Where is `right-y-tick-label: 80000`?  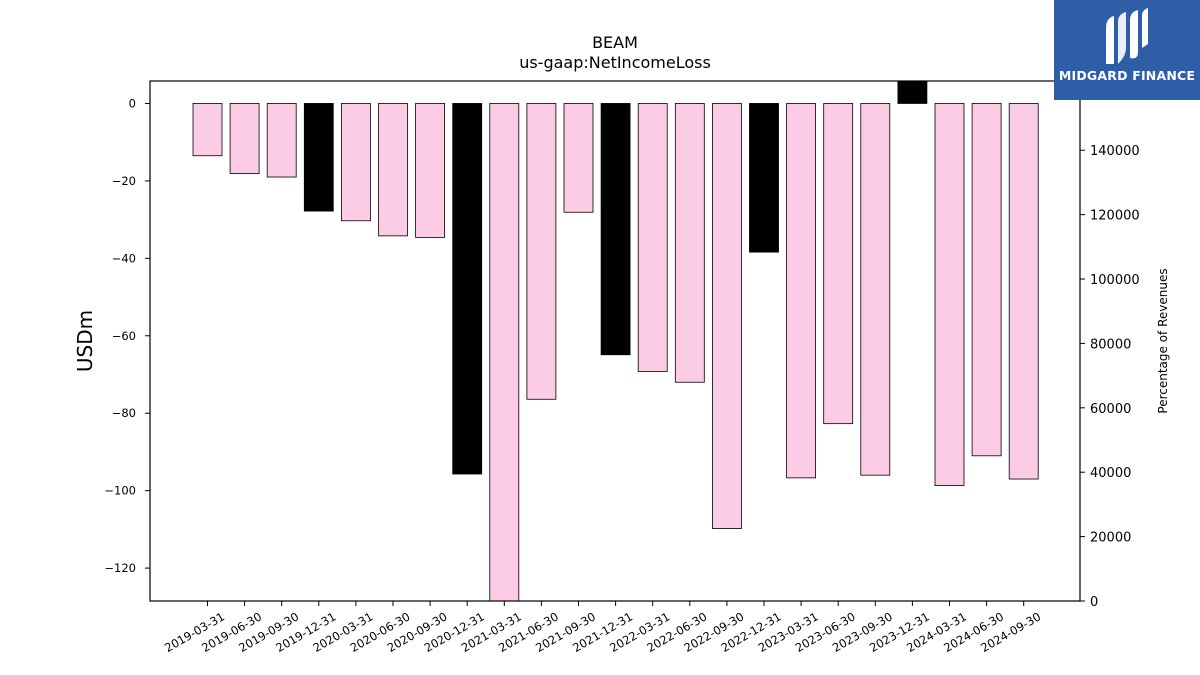 right-y-tick-label: 80000 is located at coordinates (1110, 344).